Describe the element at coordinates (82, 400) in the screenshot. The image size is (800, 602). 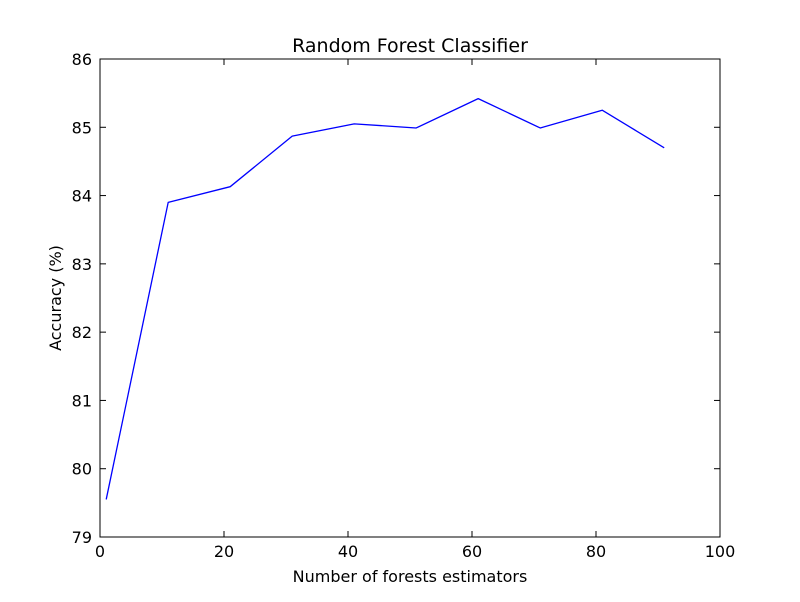
I see `y-tick-label: 81` at that location.